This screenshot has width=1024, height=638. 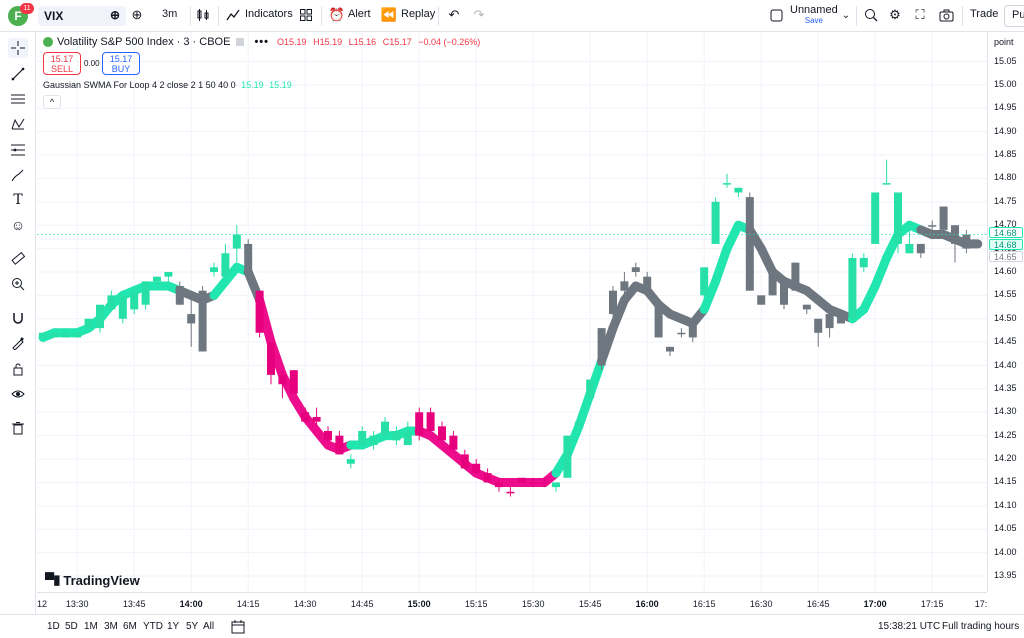 What do you see at coordinates (18, 394) in the screenshot?
I see `eye-icon` at bounding box center [18, 394].